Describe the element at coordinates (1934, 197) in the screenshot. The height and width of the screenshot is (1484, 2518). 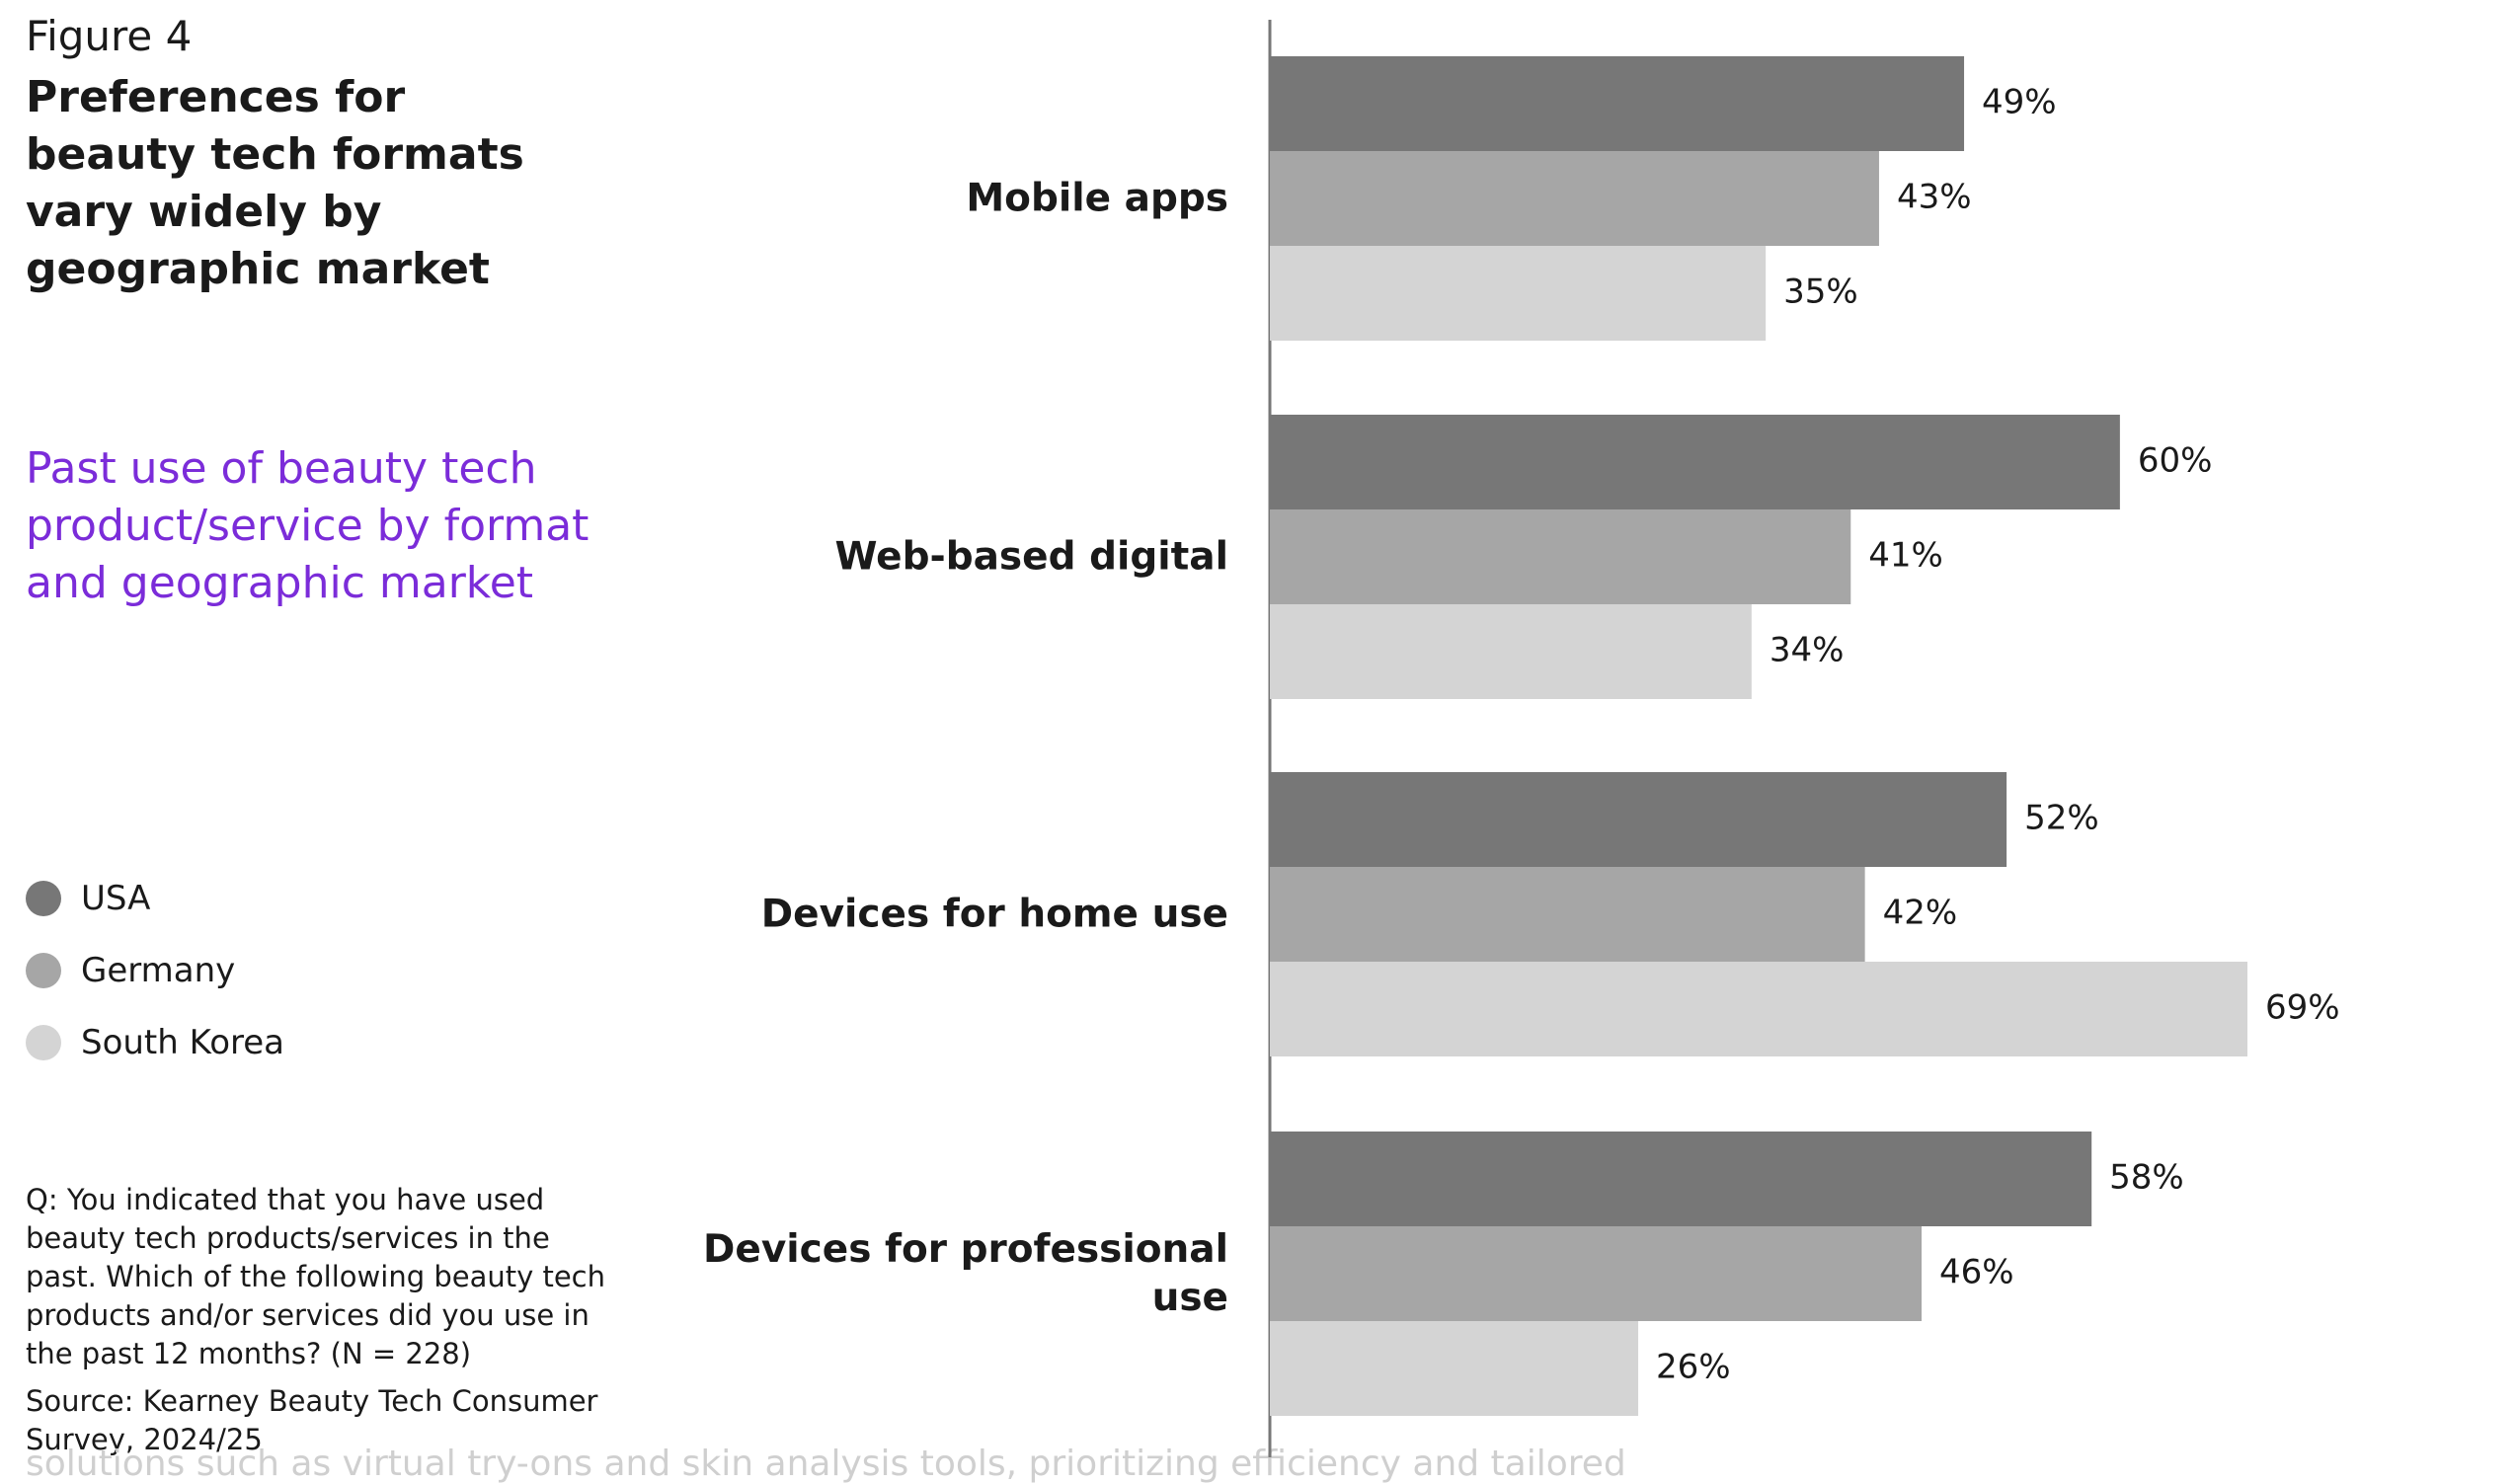
I see `value-label: 43%` at that location.